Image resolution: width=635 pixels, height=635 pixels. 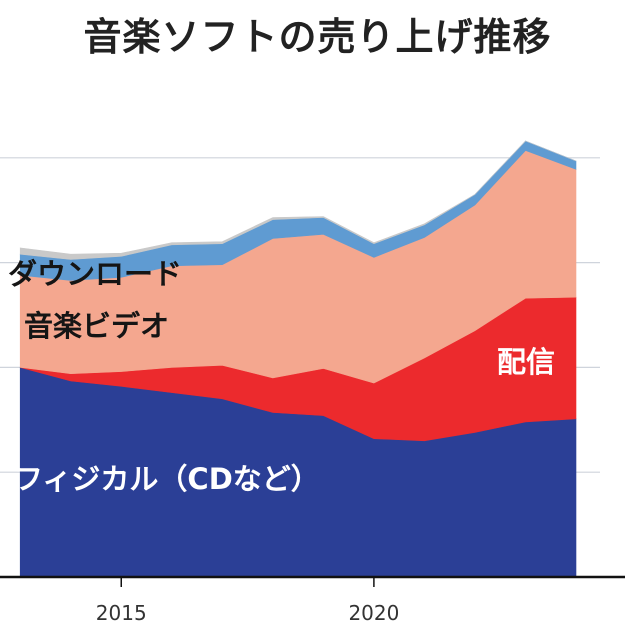 I want to click on x-axis: 2015 2020, so click(x=312, y=600).